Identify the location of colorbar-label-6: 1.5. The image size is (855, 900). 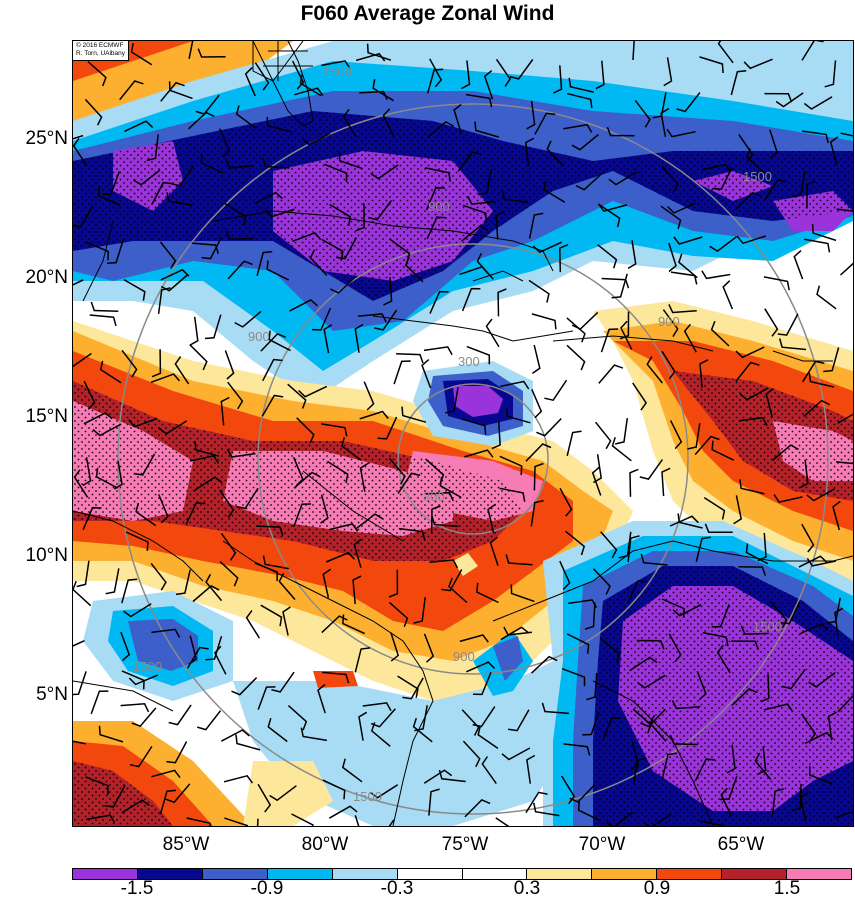
(787, 888).